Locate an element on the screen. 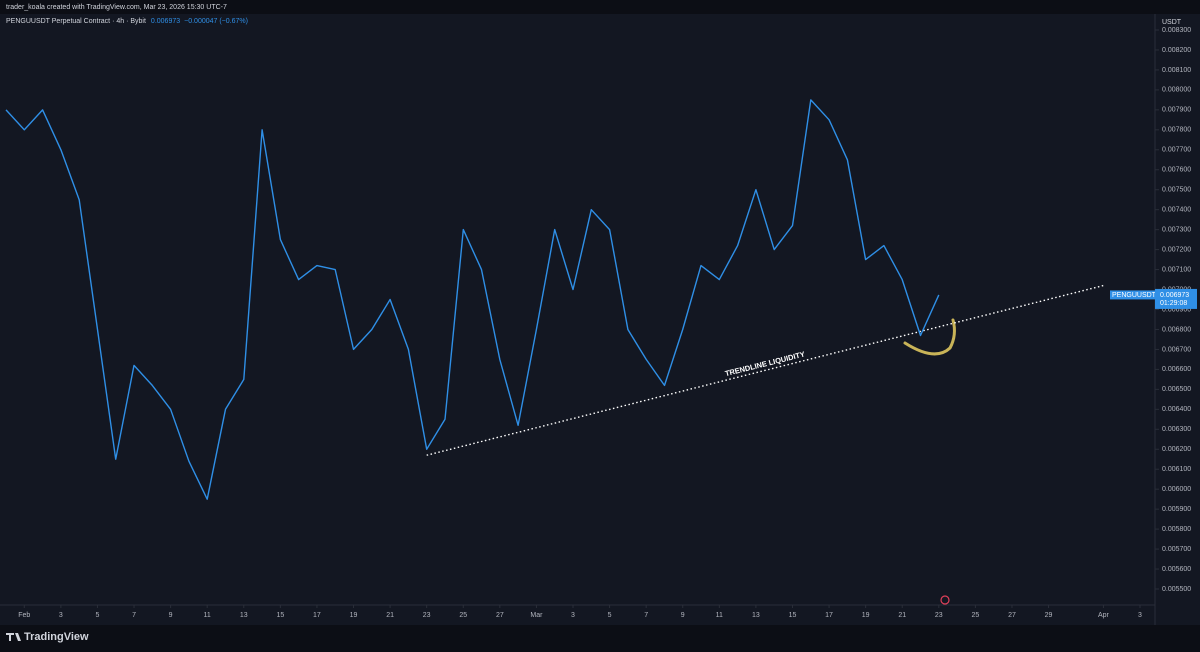 This screenshot has width=1200, height=652. y-tick-label: 0.007400 is located at coordinates (1176, 210).